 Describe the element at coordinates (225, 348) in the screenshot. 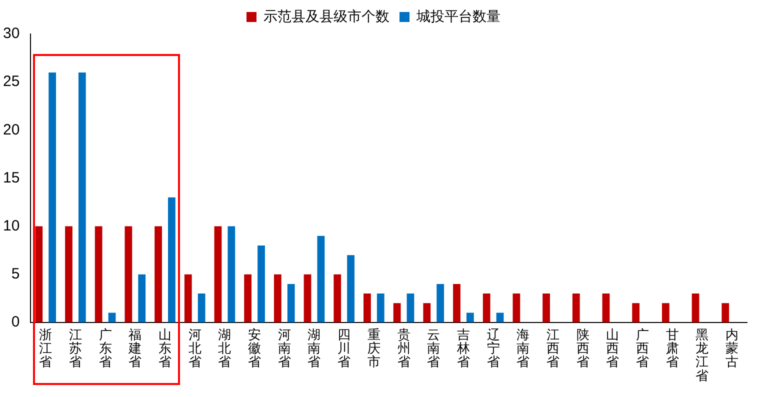

I see `x-tick-label: 湖北省` at that location.